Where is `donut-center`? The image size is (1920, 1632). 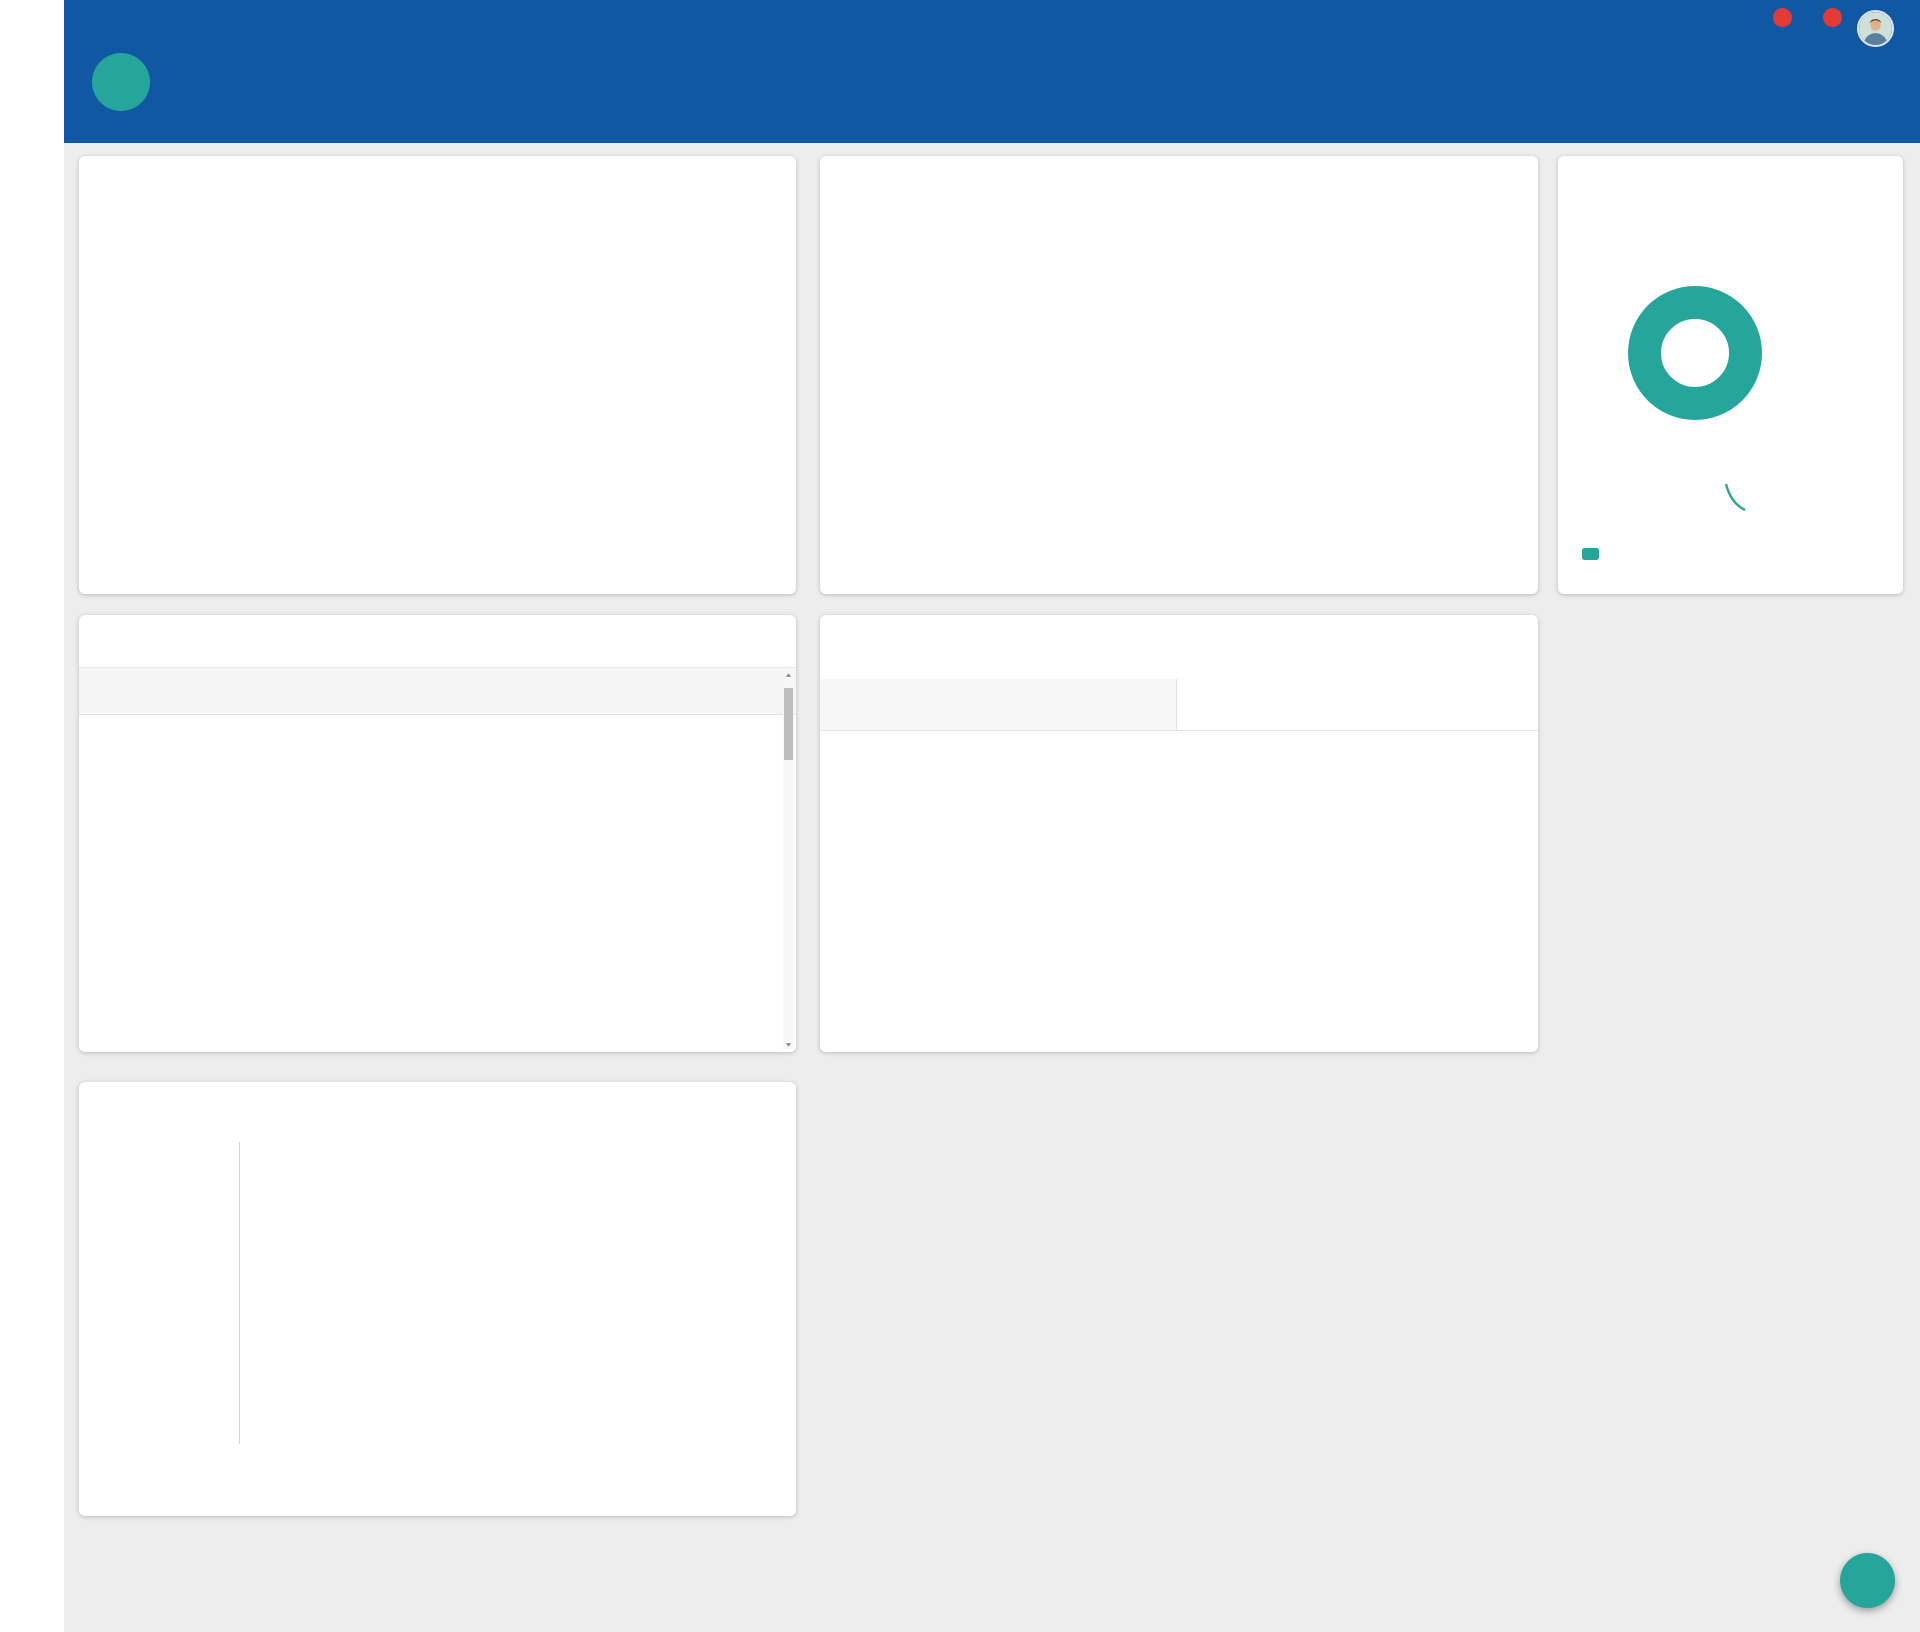
donut-center is located at coordinates (1728, 386).